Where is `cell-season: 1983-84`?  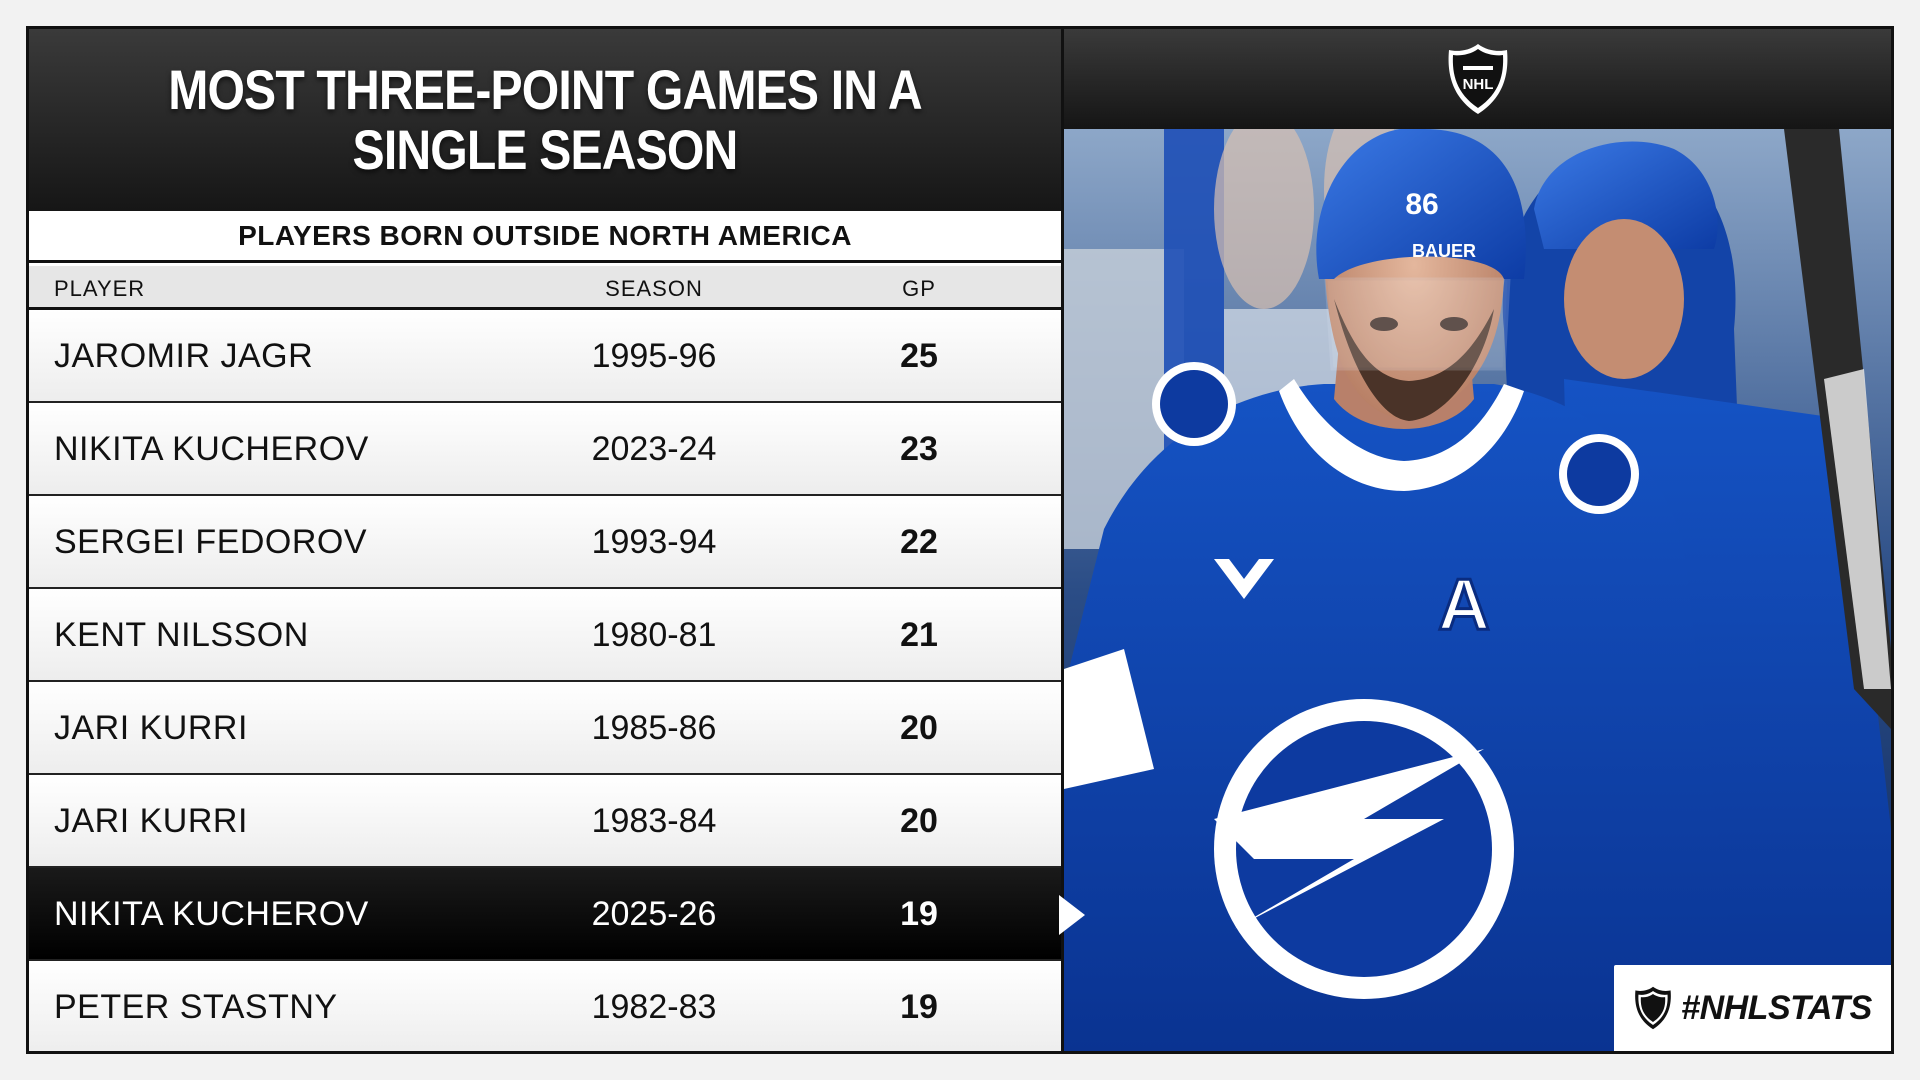
cell-season: 1983-84 is located at coordinates (654, 821).